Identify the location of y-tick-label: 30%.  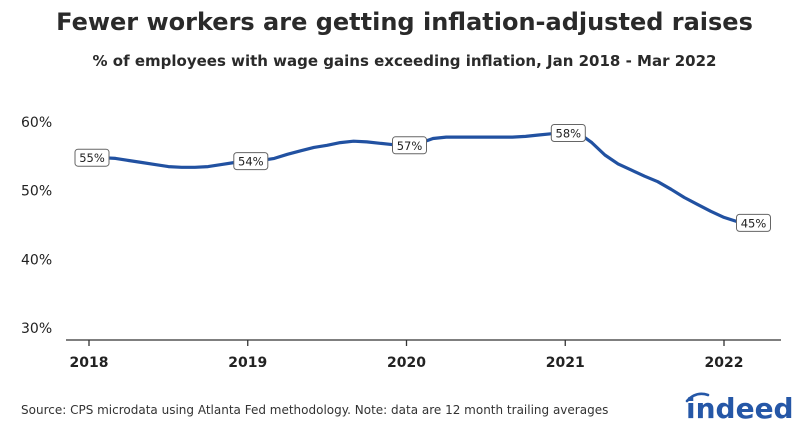
(36, 329).